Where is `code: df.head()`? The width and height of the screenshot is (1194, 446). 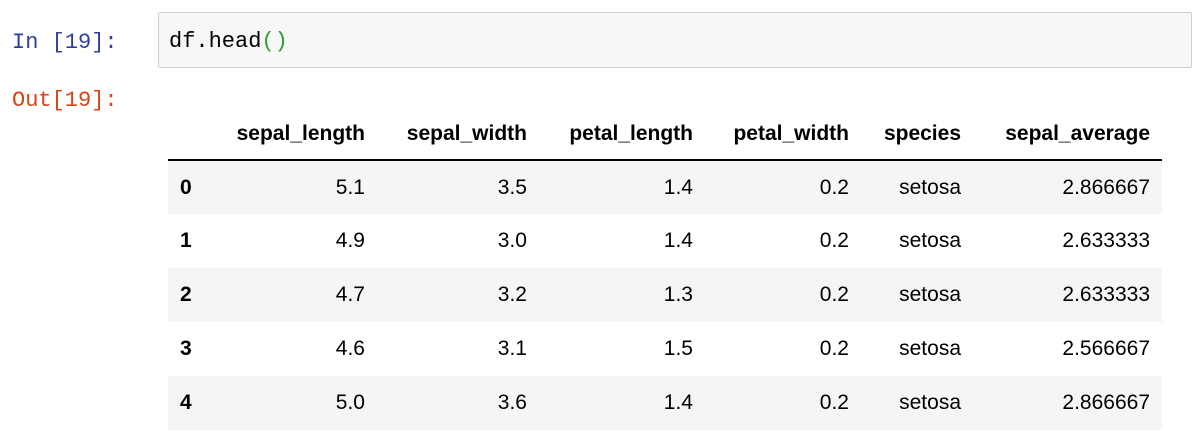
code: df.head() is located at coordinates (228, 41).